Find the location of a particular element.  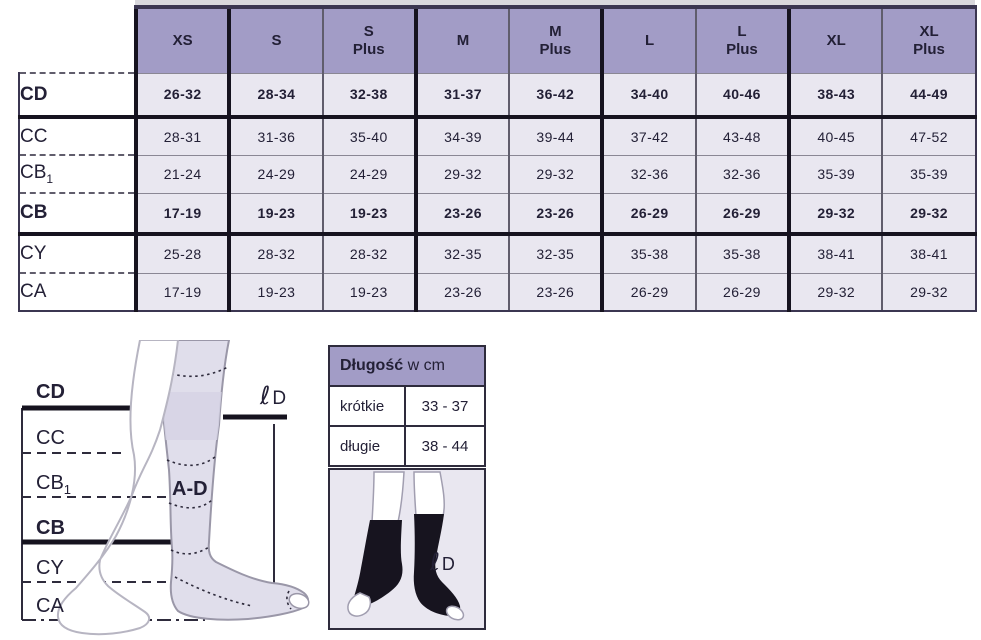

size-cell: 32-35 is located at coordinates (461, 254).